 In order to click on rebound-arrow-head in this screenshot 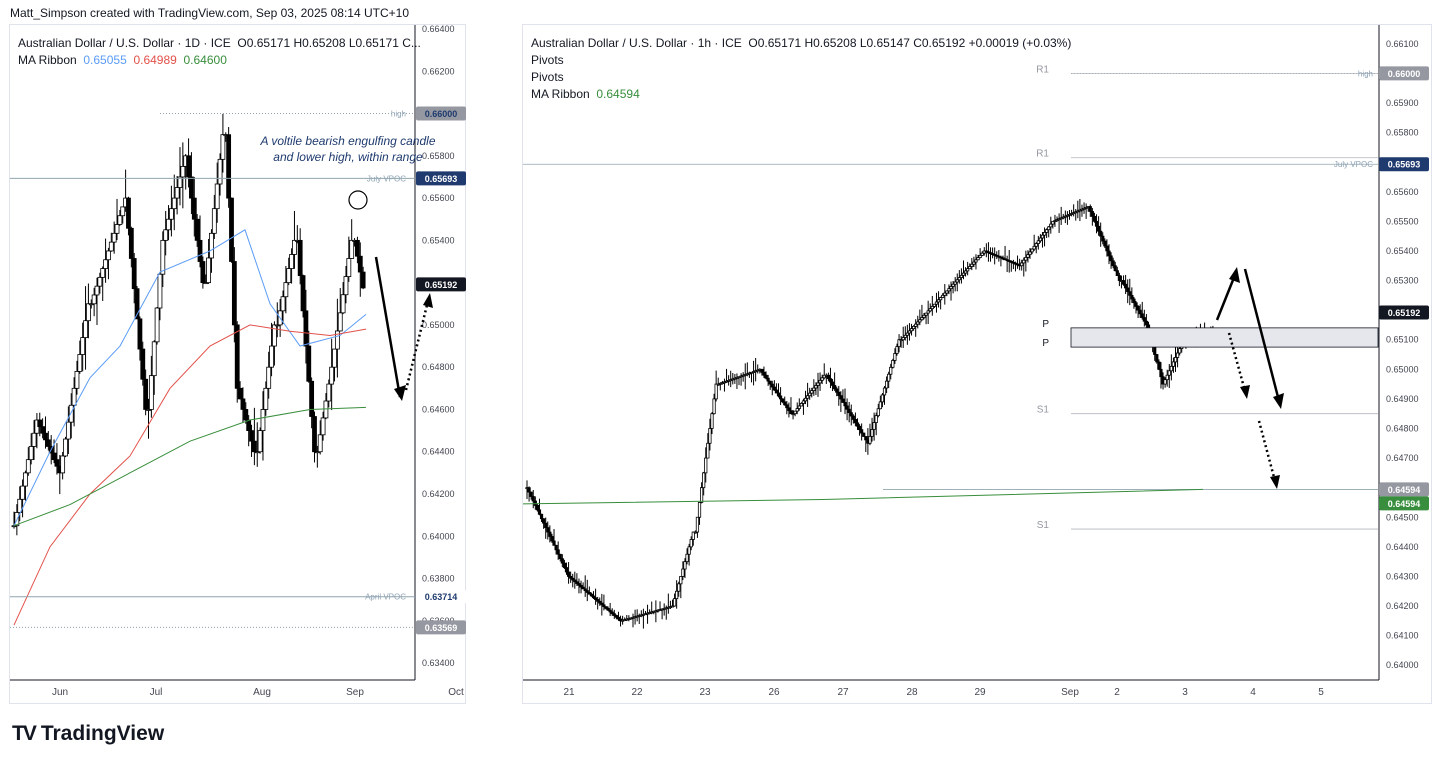, I will do `click(428, 300)`.